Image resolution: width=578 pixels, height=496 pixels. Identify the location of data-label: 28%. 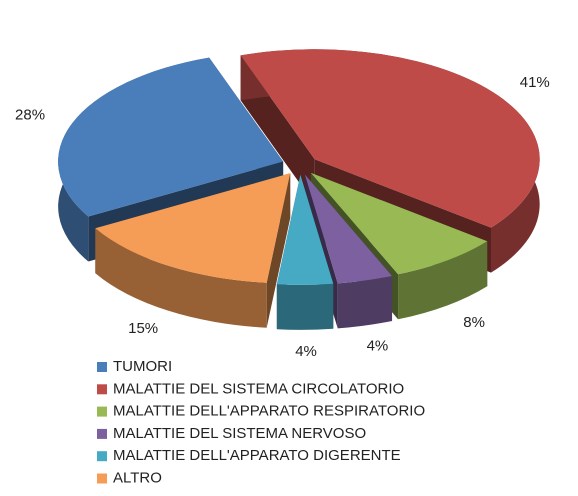
(30, 115).